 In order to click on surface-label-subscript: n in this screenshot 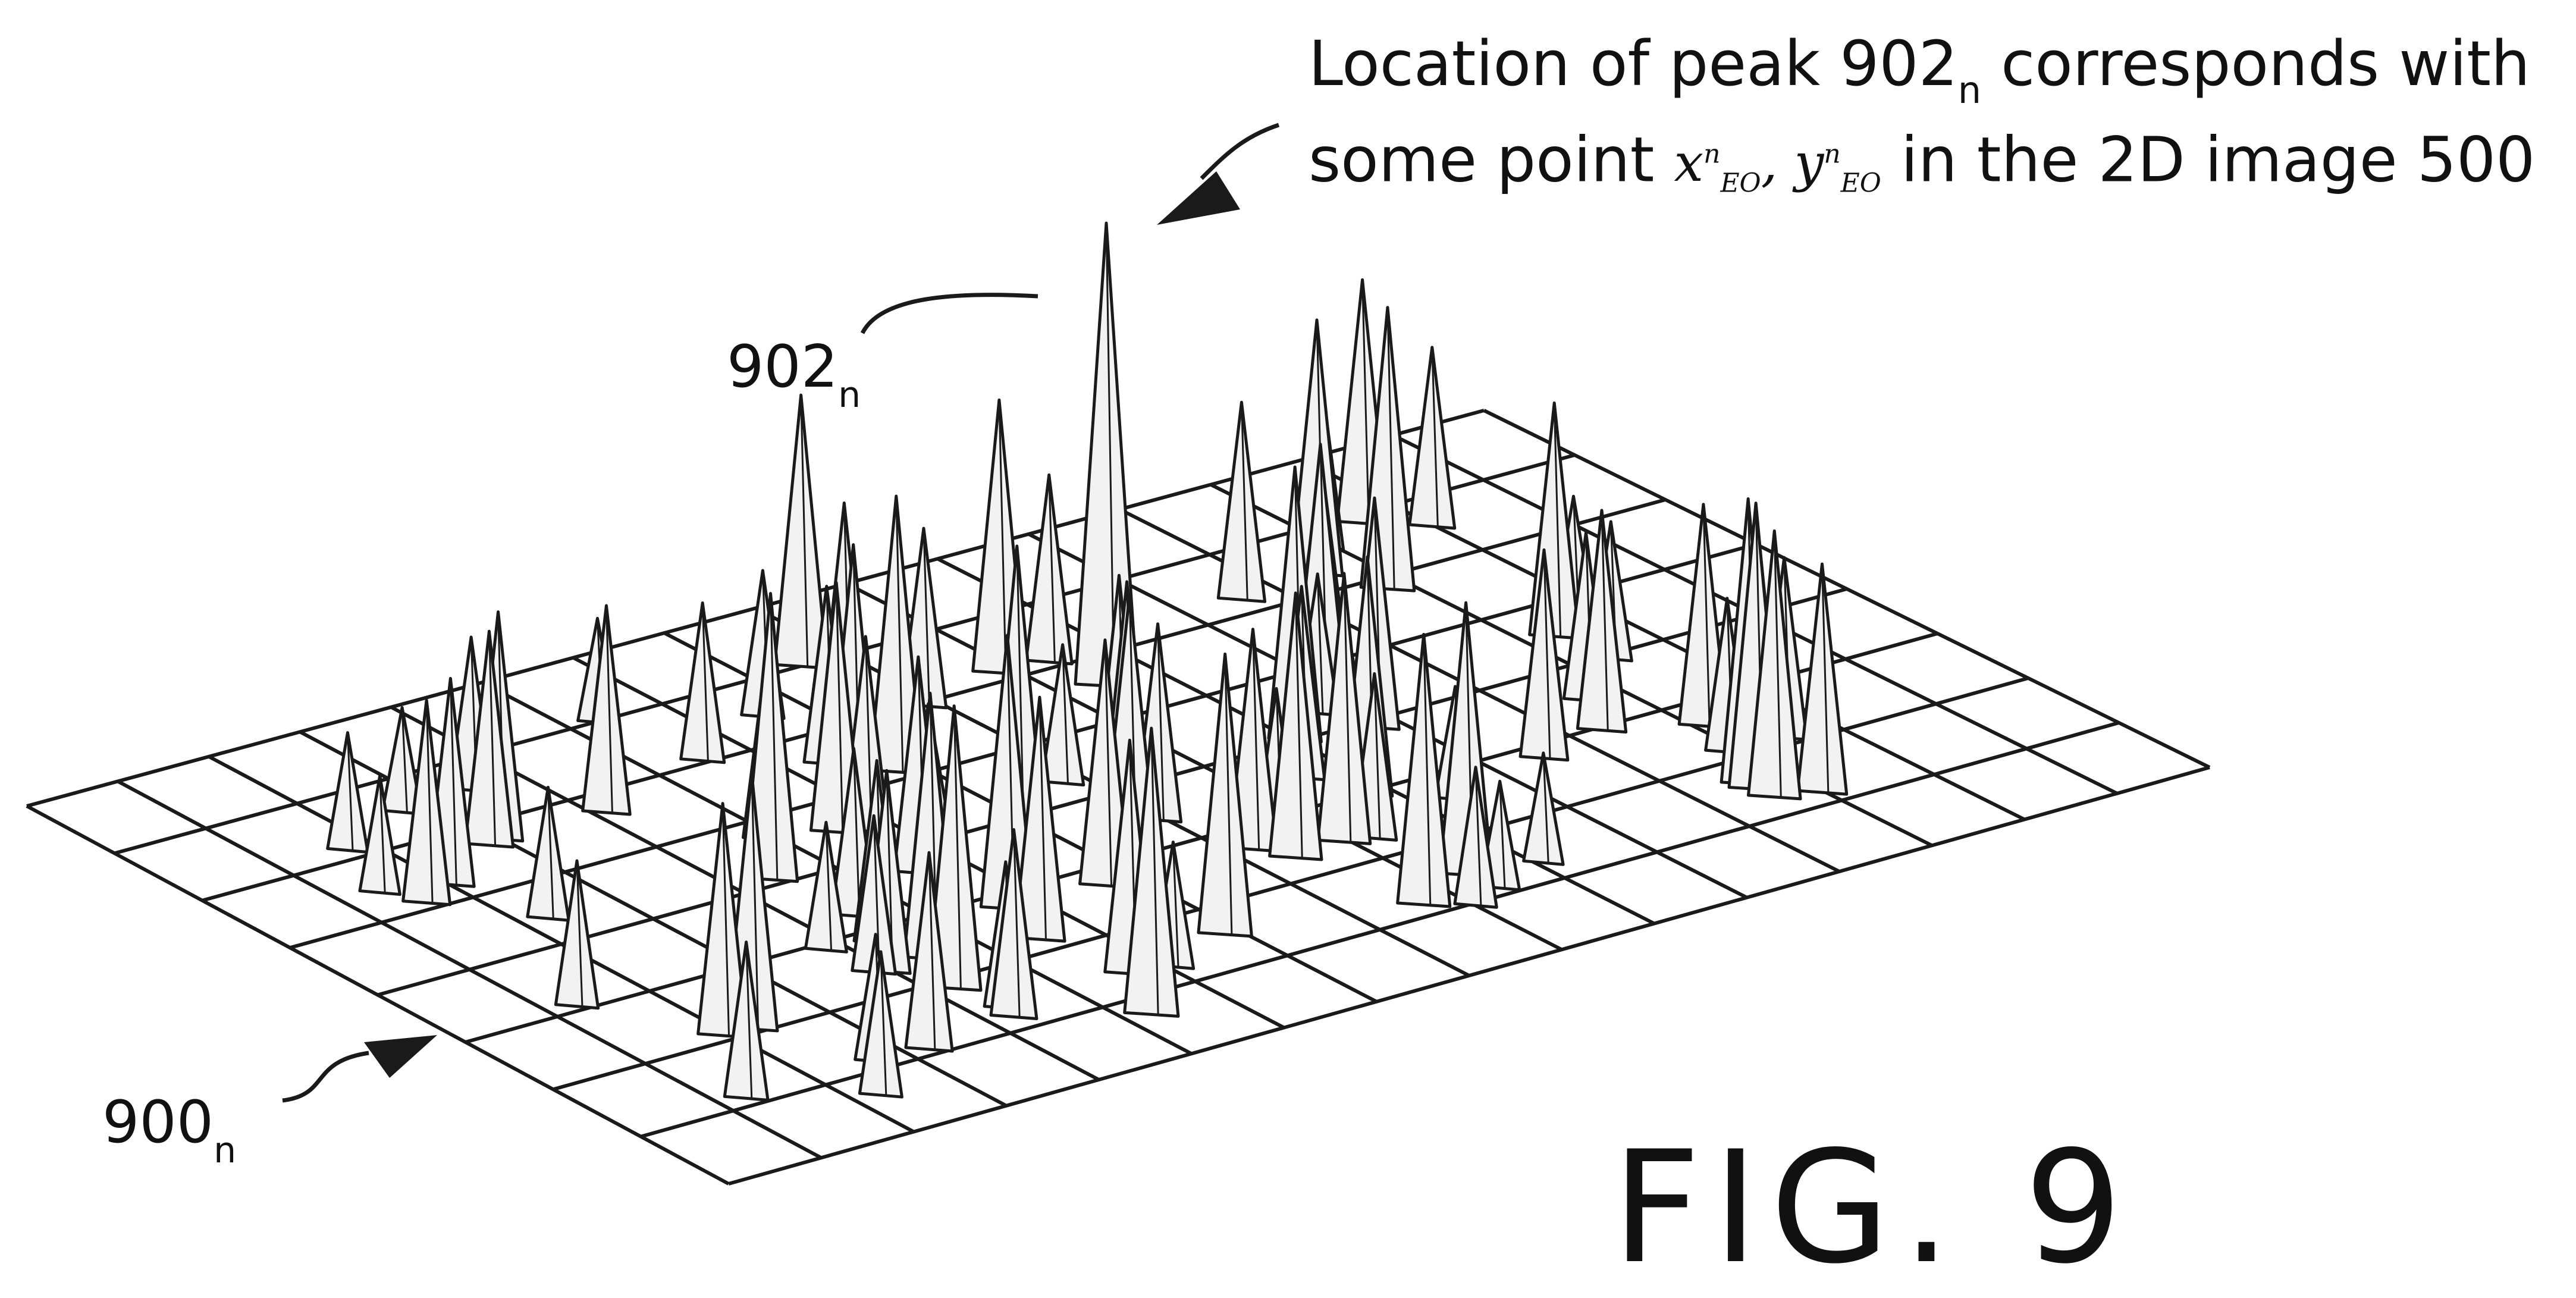, I will do `click(225, 1150)`.